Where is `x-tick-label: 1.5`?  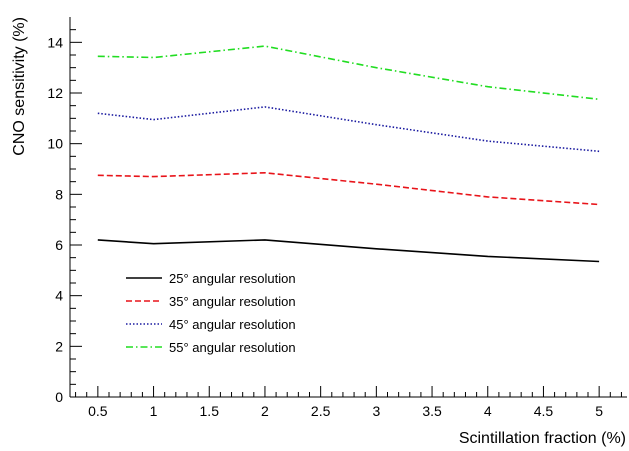
x-tick-label: 1.5 is located at coordinates (210, 411).